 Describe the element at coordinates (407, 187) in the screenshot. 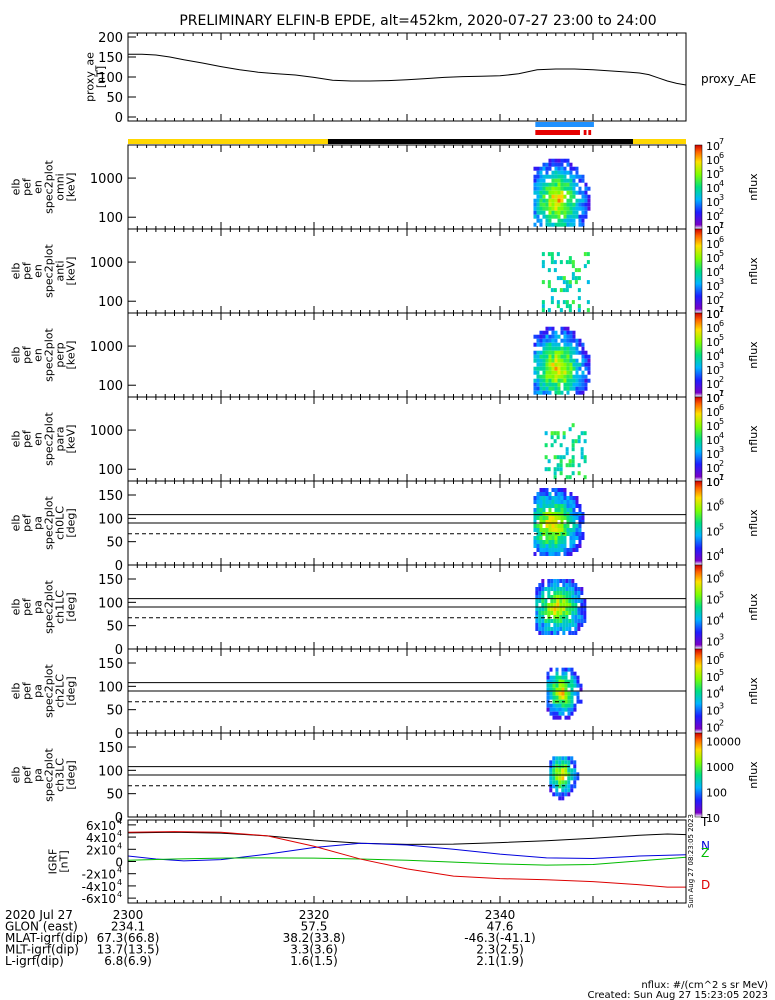

I see `panel-frame` at that location.